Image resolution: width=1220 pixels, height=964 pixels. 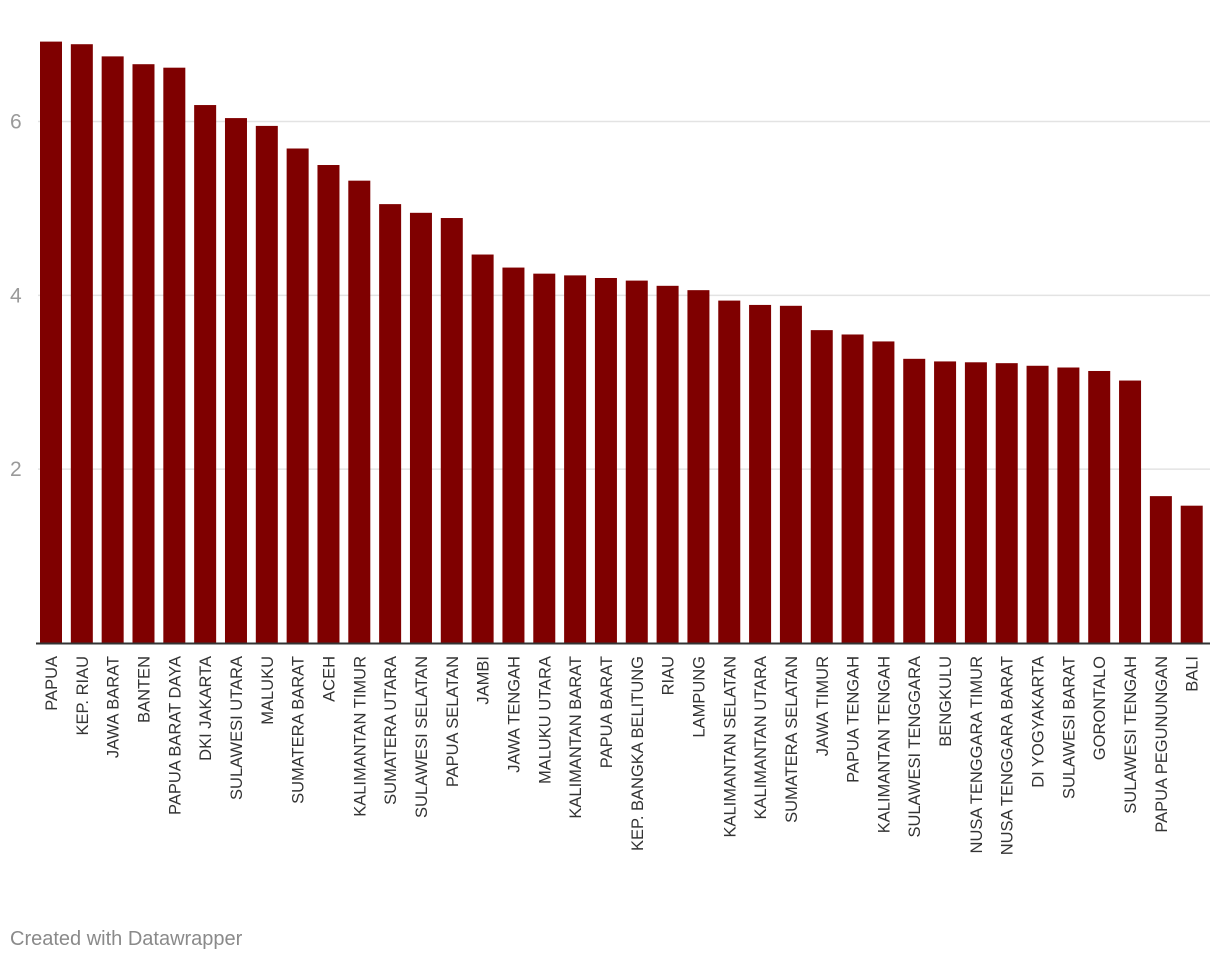 What do you see at coordinates (144, 689) in the screenshot?
I see `x-tick-label: BANTEN` at bounding box center [144, 689].